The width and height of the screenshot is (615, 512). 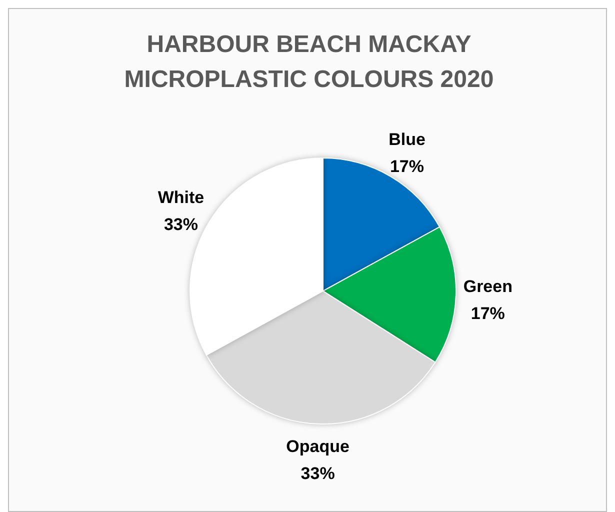 What do you see at coordinates (309, 62) in the screenshot?
I see `chart-title: HARBOUR BEACH MACKAY MICROPLASTIC COLOURS 2020` at bounding box center [309, 62].